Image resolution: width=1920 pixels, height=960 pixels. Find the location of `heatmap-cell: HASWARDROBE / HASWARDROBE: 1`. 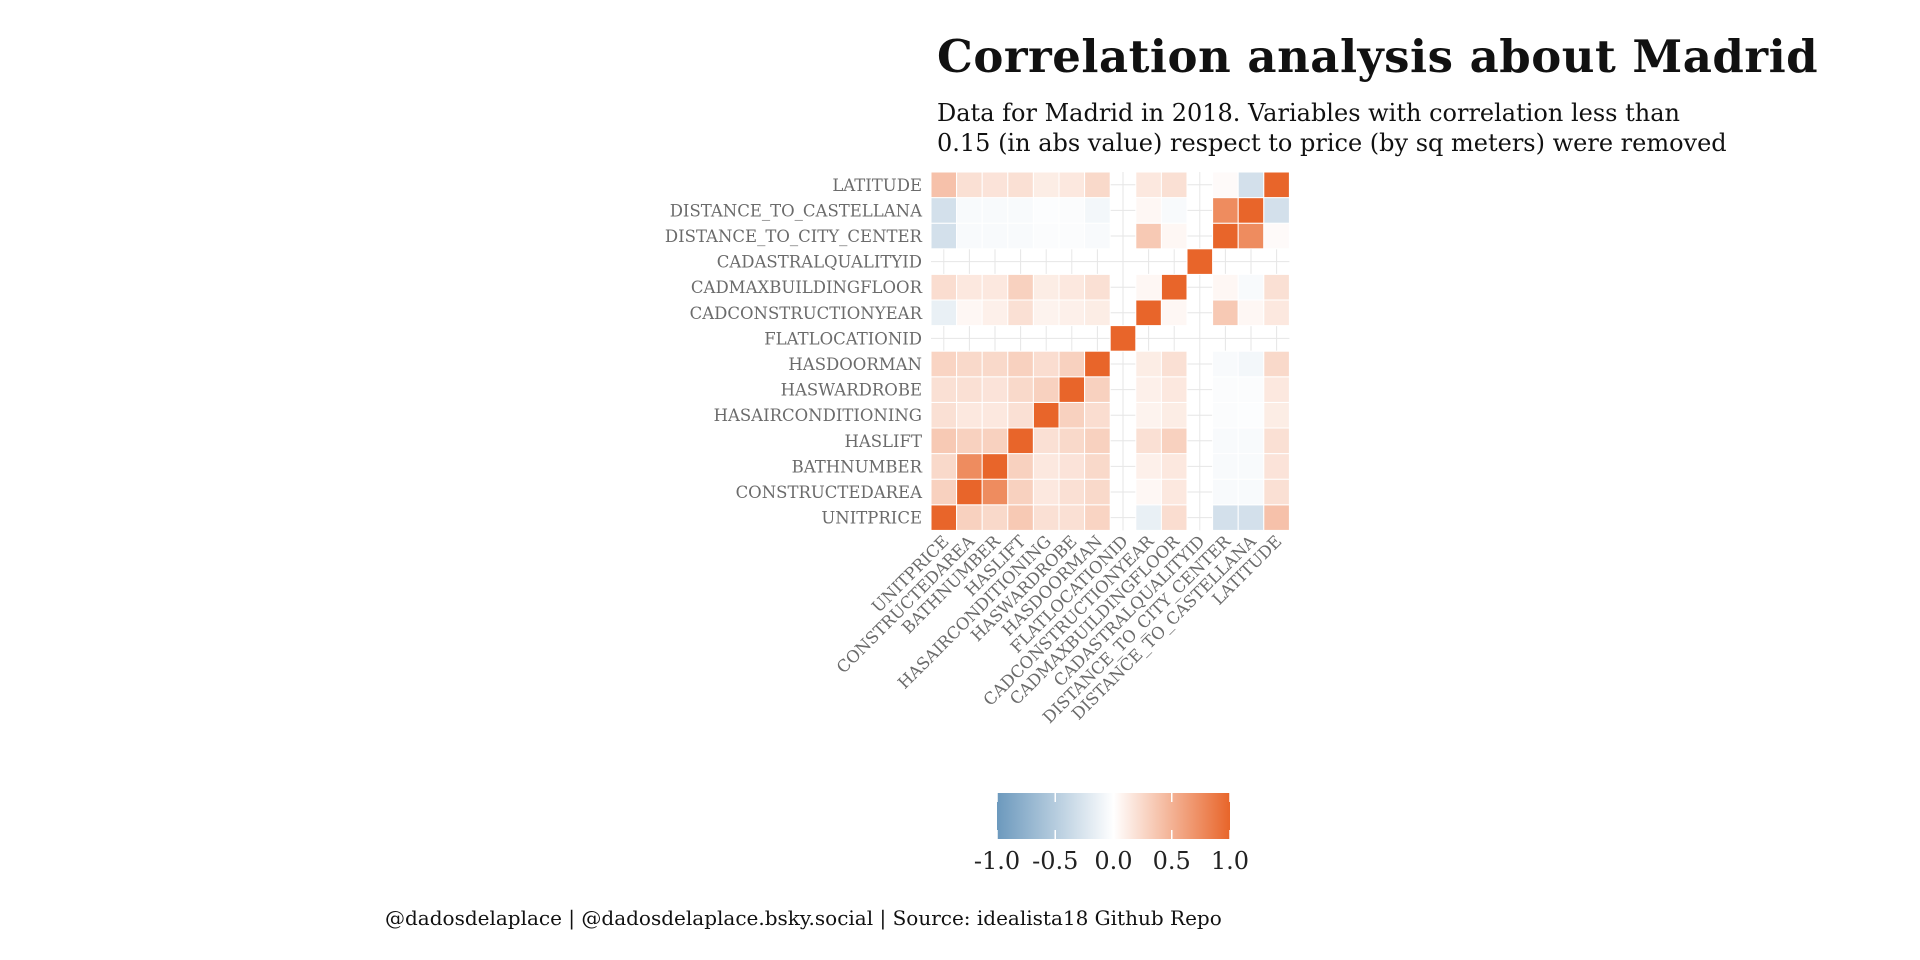

heatmap-cell: HASWARDROBE / HASWARDROBE: 1 is located at coordinates (1072, 389).